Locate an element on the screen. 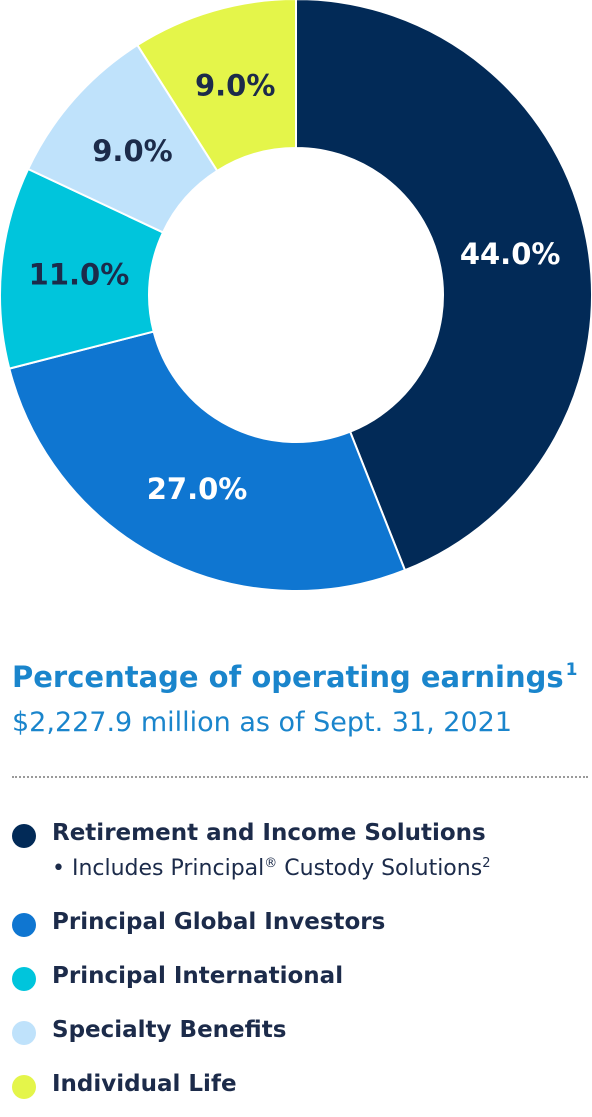 The height and width of the screenshot is (1117, 592). legend-item-specialty-benefits: Specialty Benefits is located at coordinates (300, 1036).